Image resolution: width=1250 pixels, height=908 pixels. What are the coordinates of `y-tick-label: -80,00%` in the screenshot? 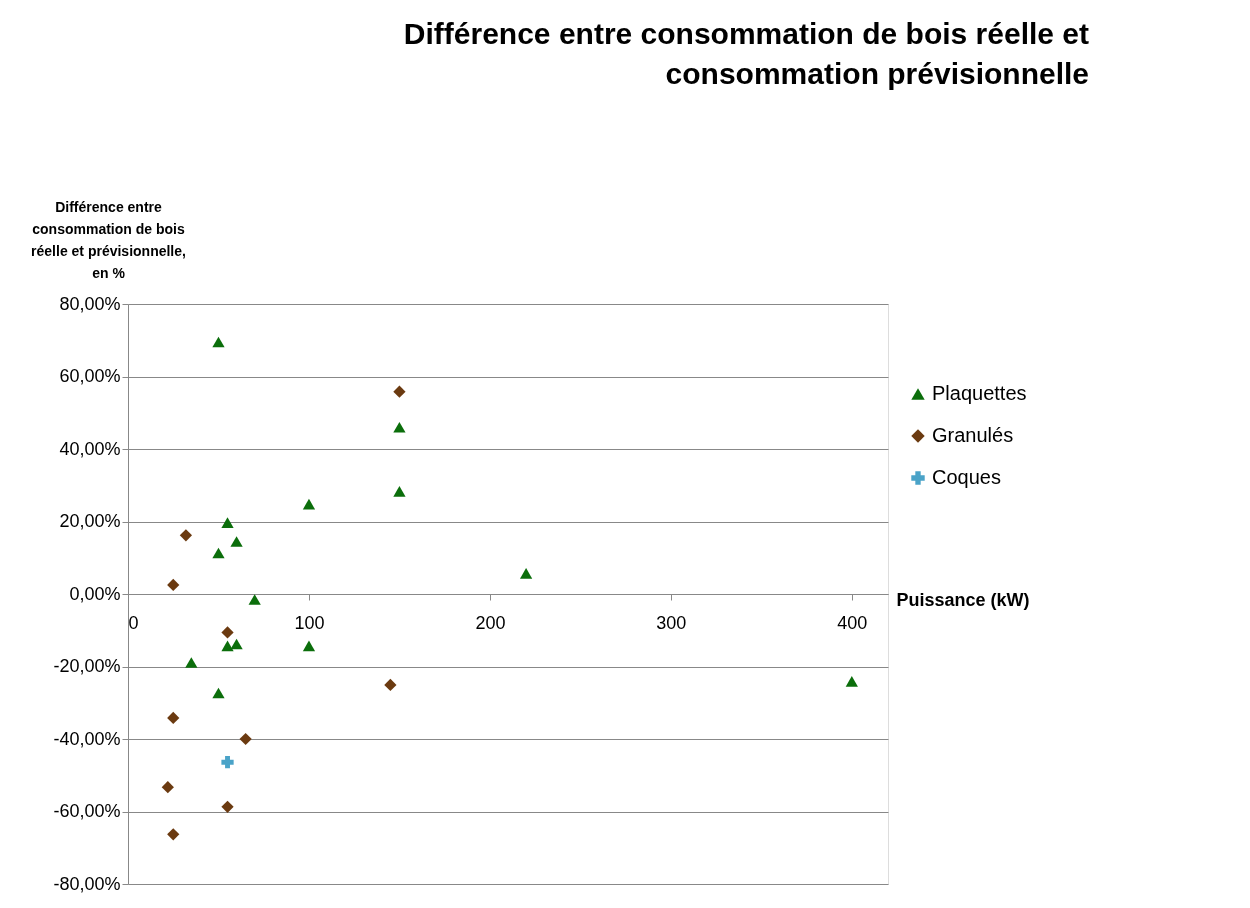 It's located at (87, 883).